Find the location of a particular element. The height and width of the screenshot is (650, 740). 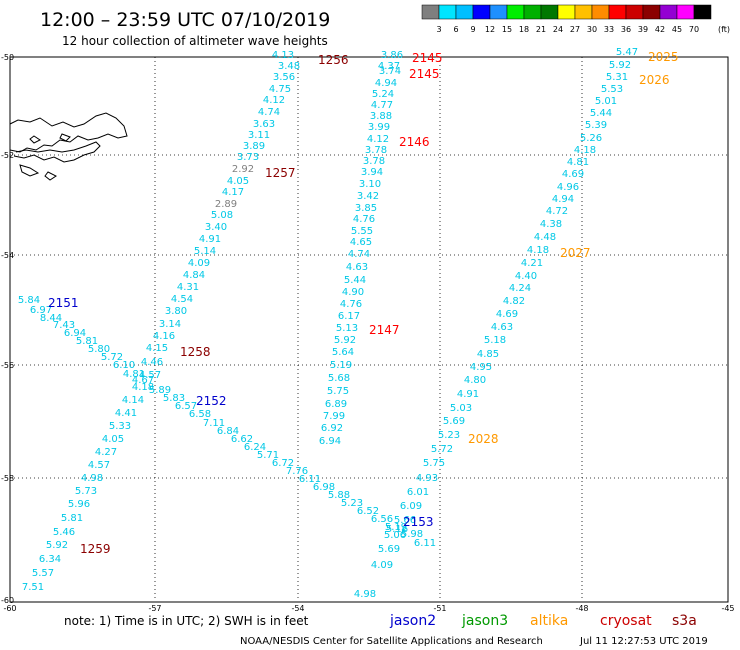

wave-height-value: 5.72 is located at coordinates (112, 357).